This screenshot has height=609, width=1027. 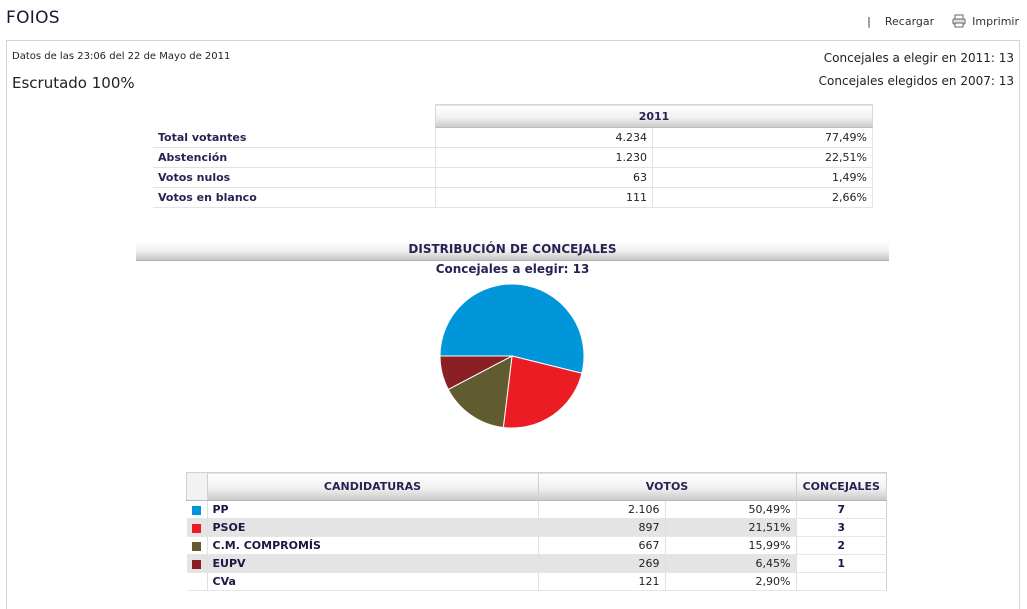 What do you see at coordinates (33, 18) in the screenshot?
I see `page-title: FOIOS` at bounding box center [33, 18].